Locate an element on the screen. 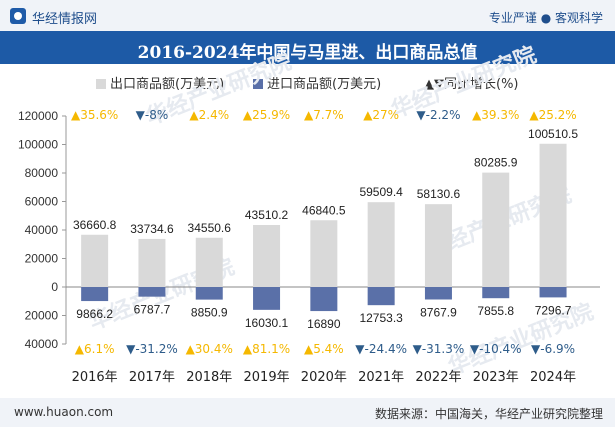  chart-legend: 出口商品额(万美元) 进口商品额(万美元) ▲▼同比增长(%) is located at coordinates (307, 83).